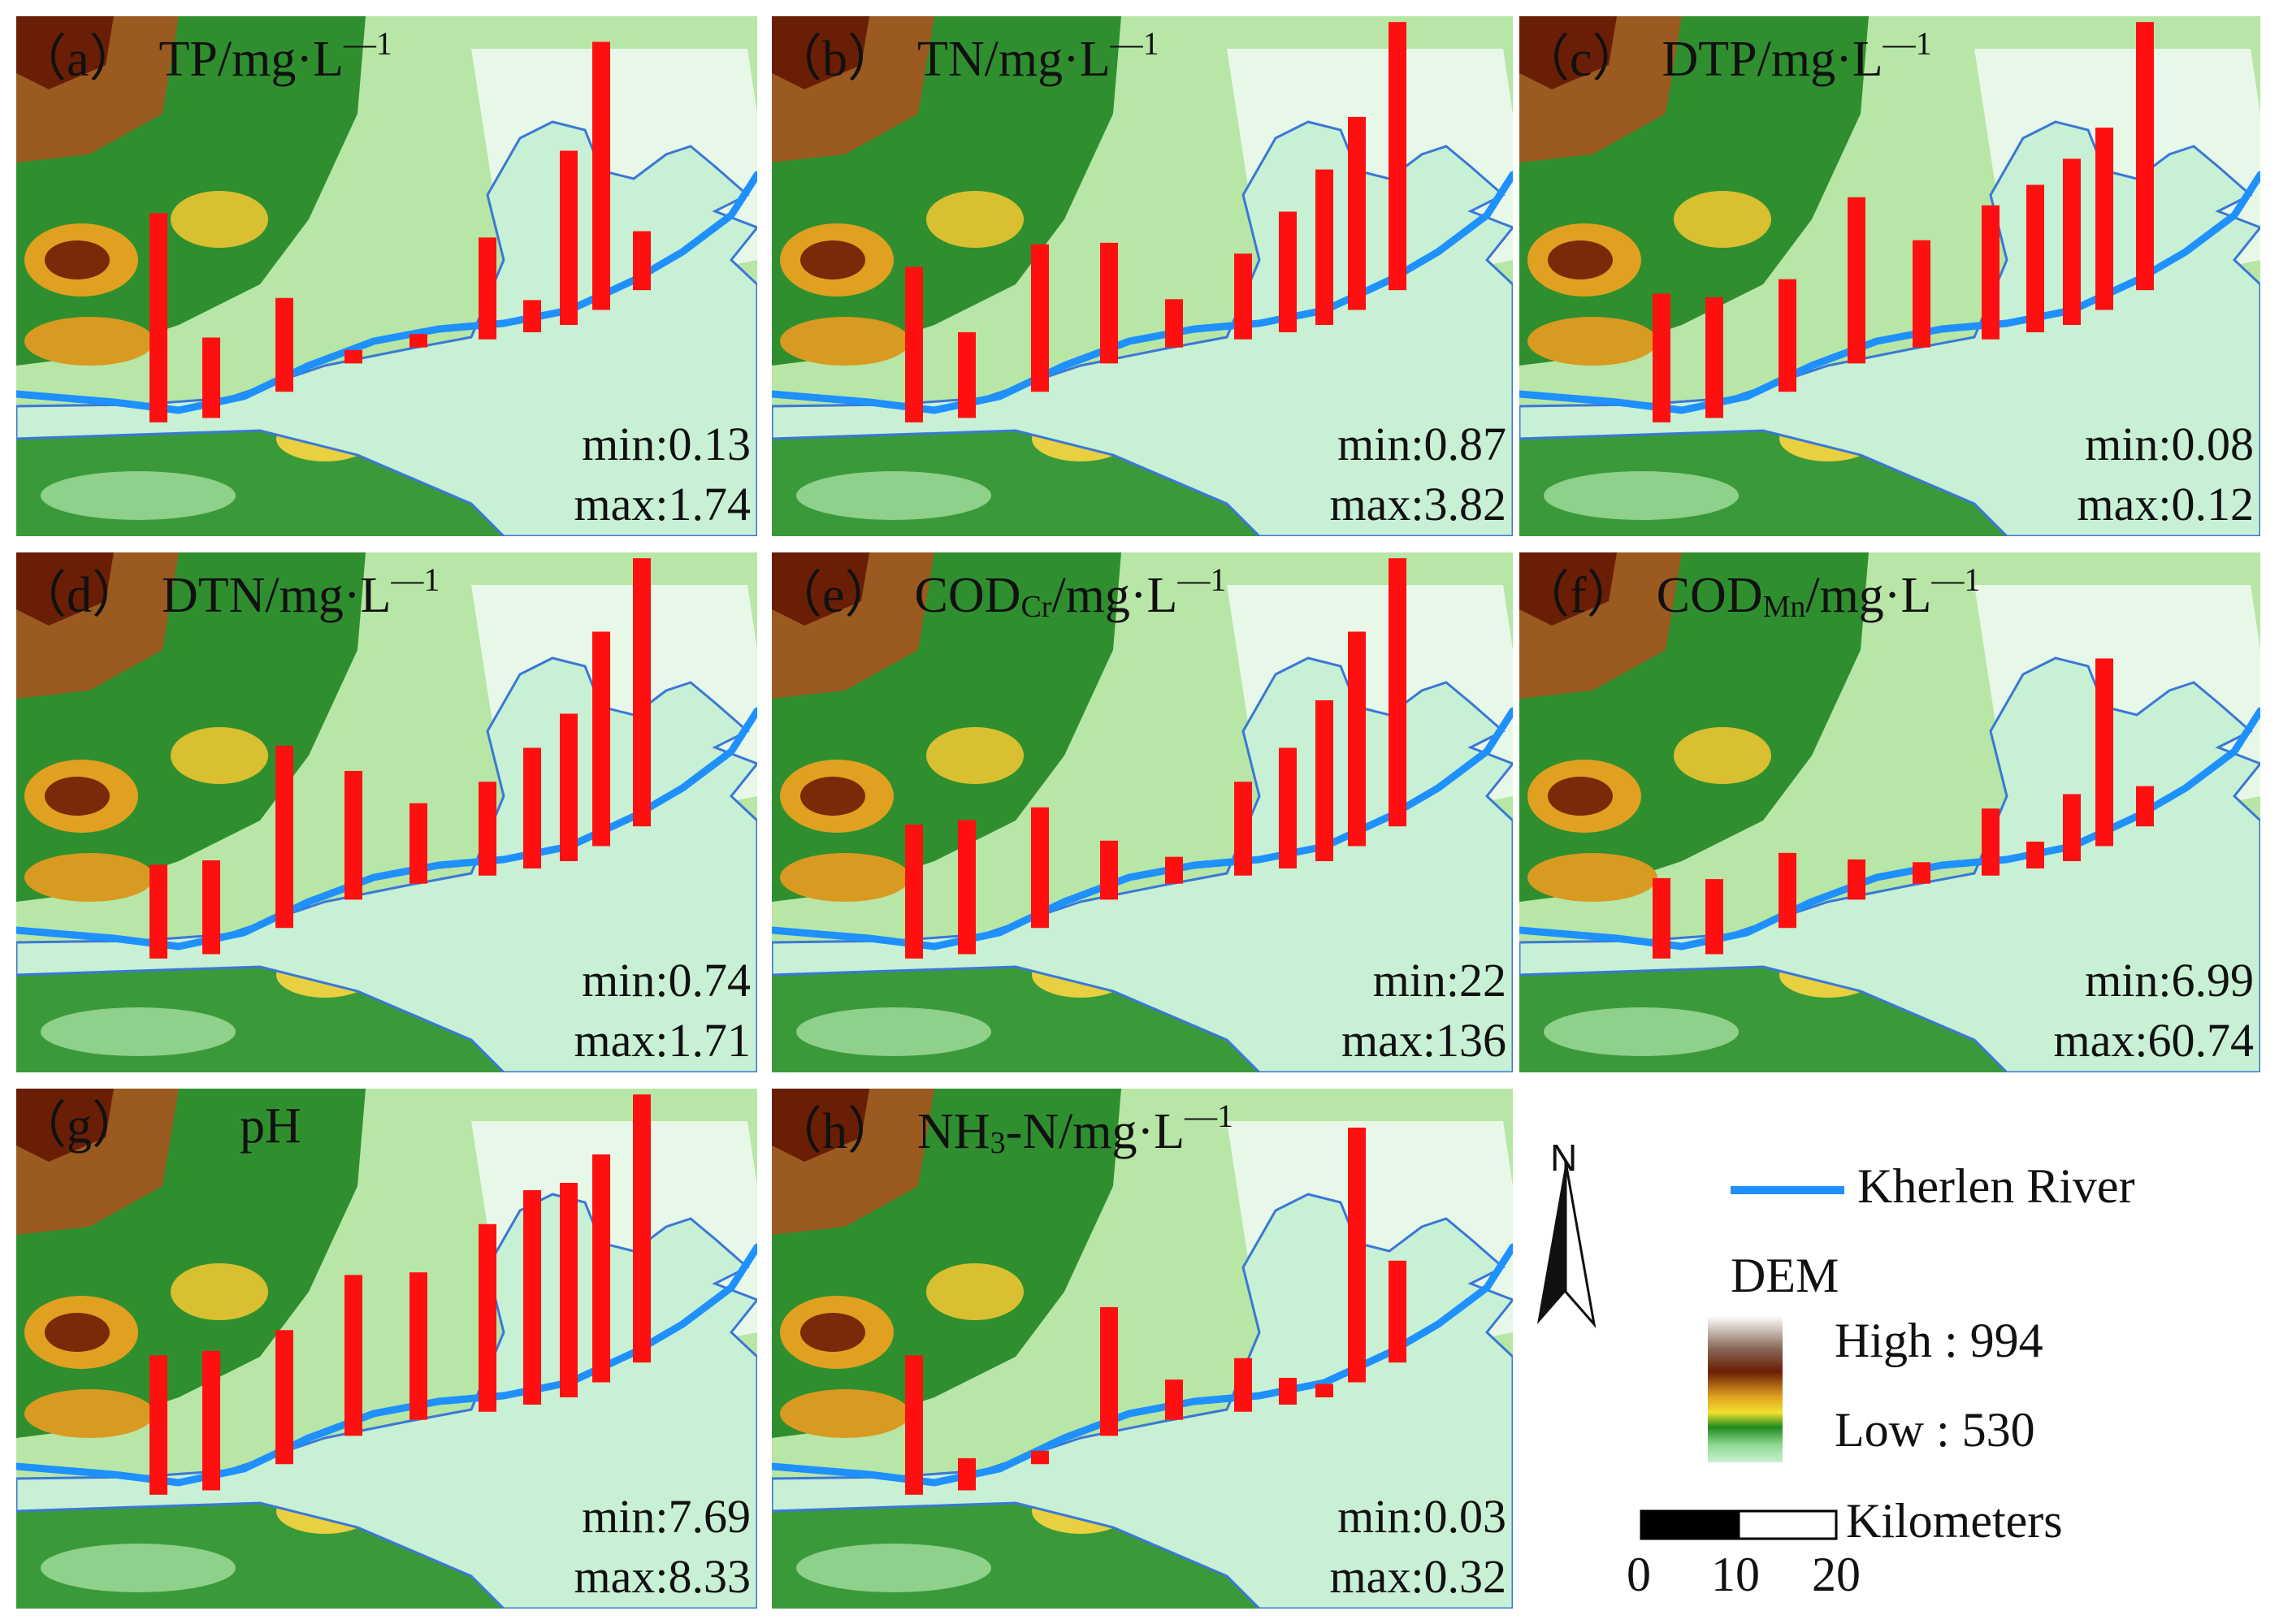 The height and width of the screenshot is (1624, 2279). I want to click on panel-title: （c） DTP/mg·L—1, so click(1889, 57).